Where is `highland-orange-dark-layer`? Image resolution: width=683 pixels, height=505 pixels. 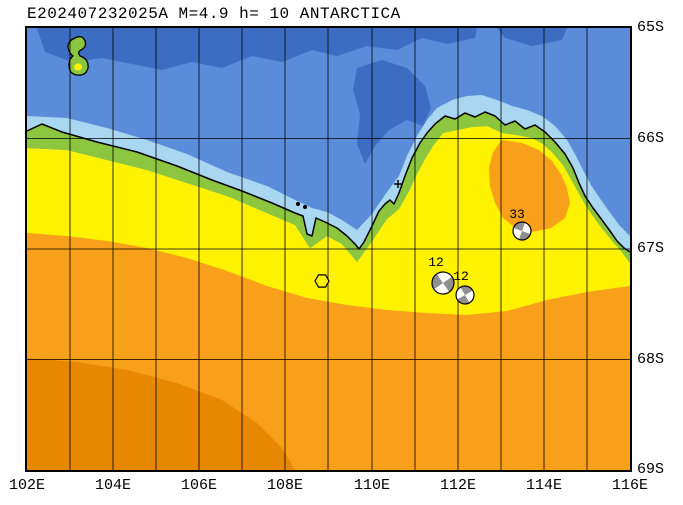
highland-orange-dark-layer is located at coordinates (161, 414).